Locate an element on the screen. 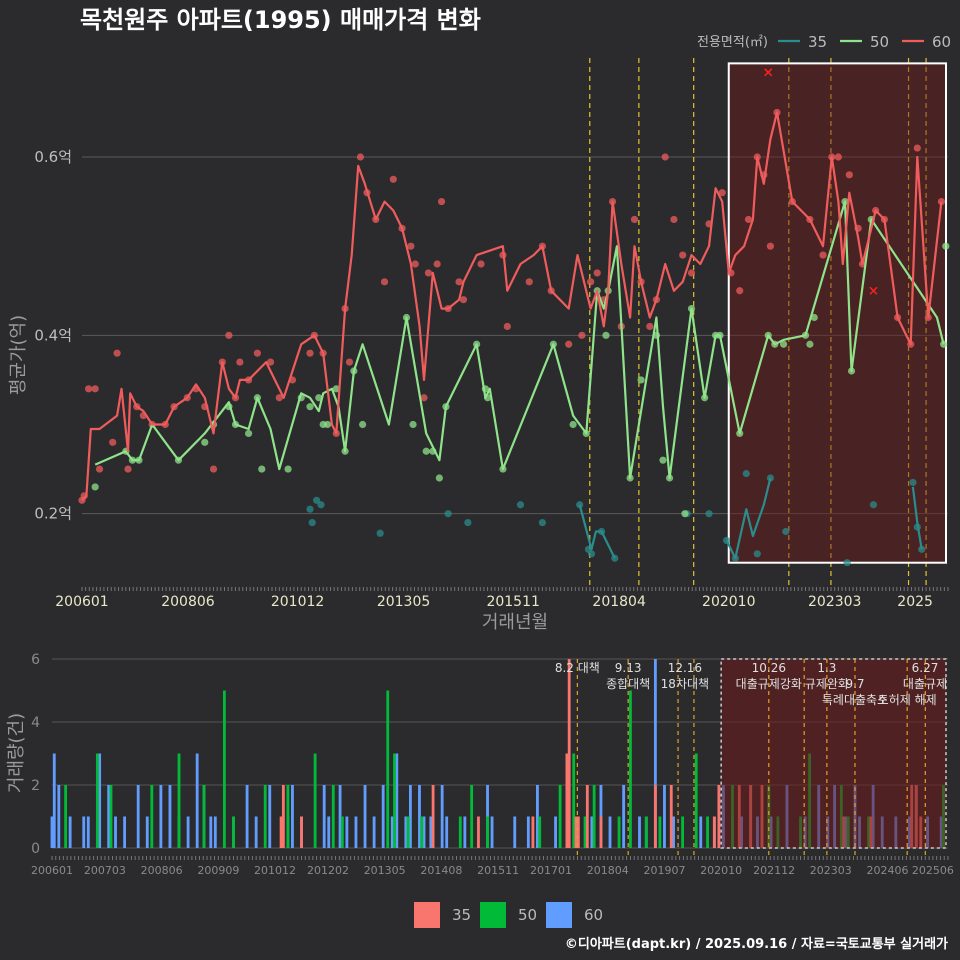 This screenshot has height=960, width=960. policy-label: 대출규제강화 is located at coordinates (769, 684).